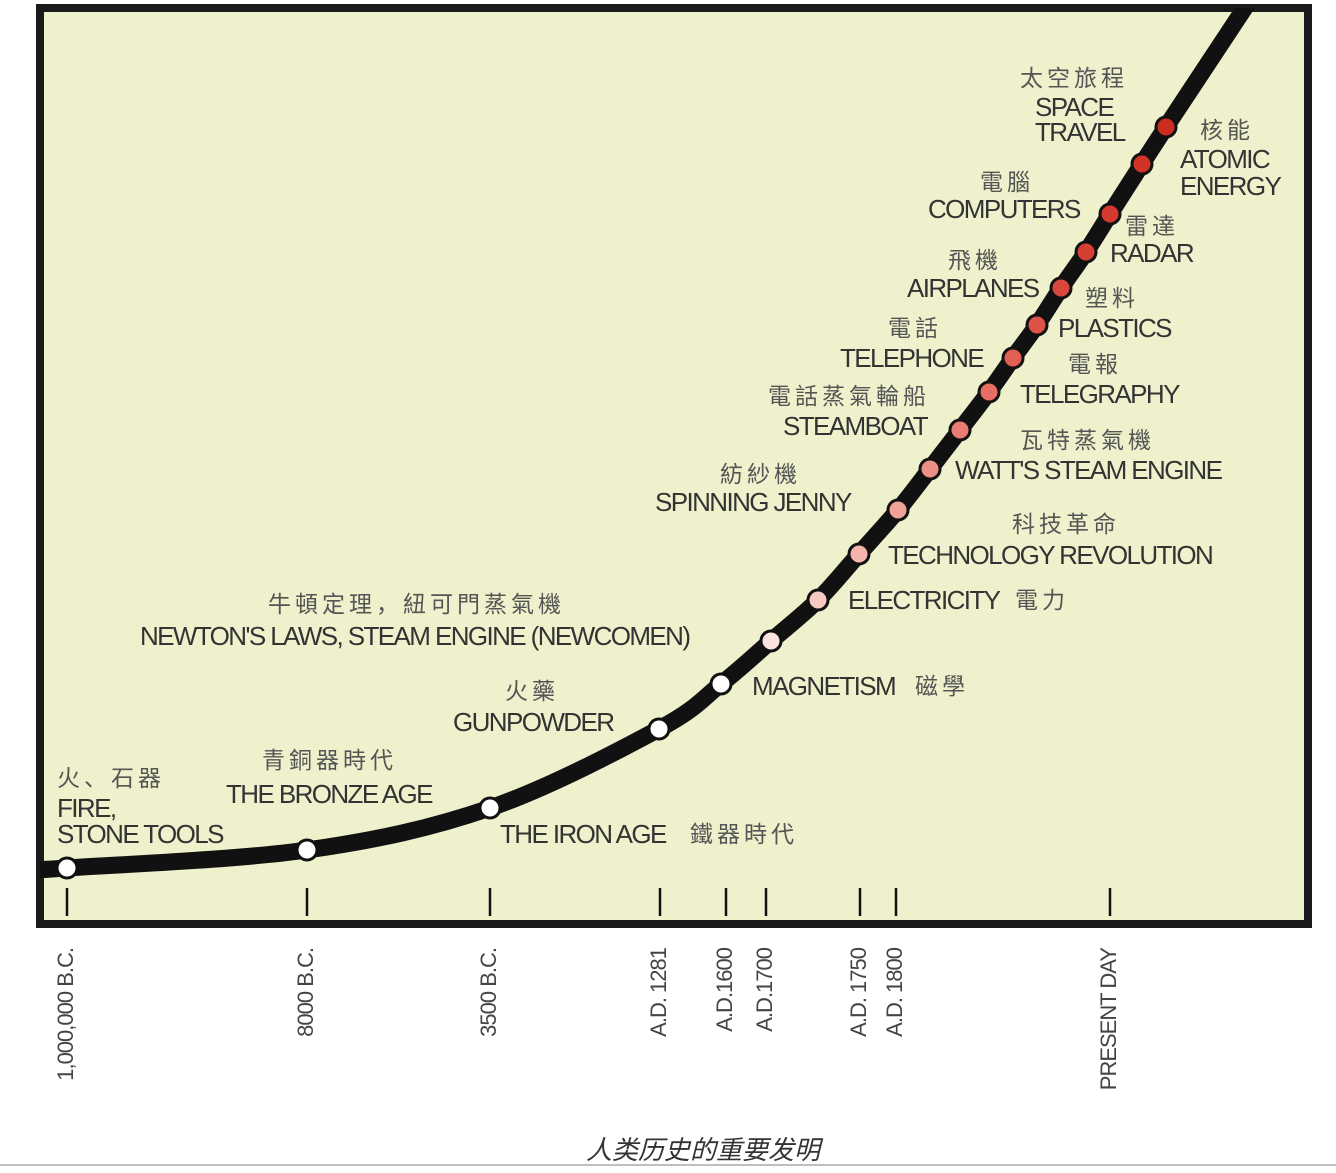  Describe the element at coordinates (1074, 78) in the screenshot. I see `label-zh: 太空旅程` at that location.